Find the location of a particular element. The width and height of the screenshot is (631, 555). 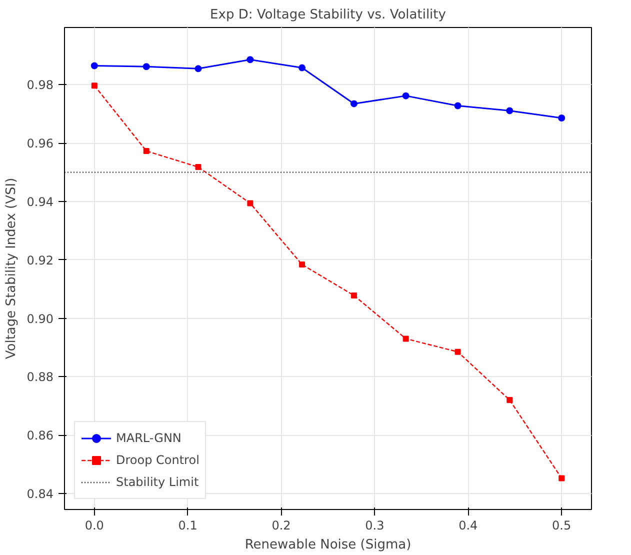

y-tick-label: 0.84 is located at coordinates (40, 493).